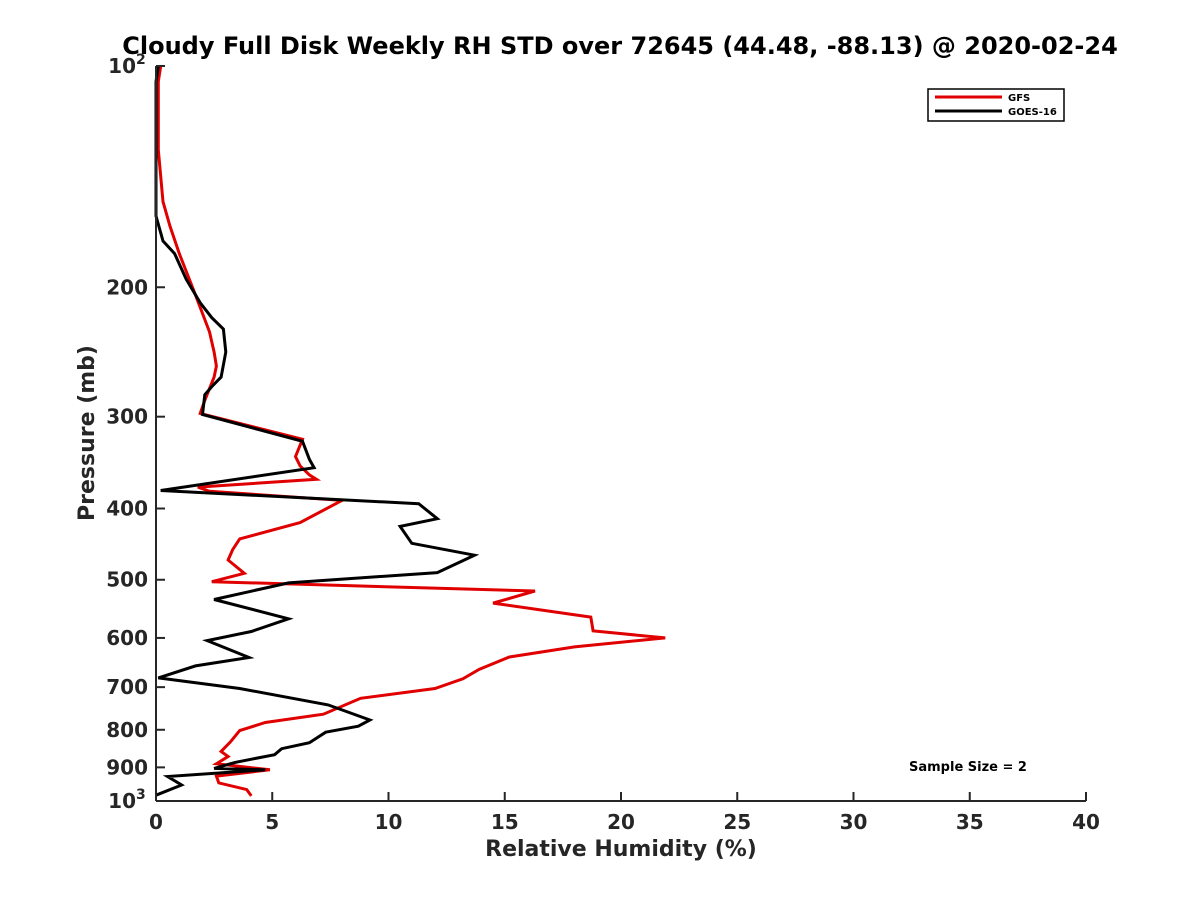 This screenshot has width=1200, height=900. Describe the element at coordinates (1086, 822) in the screenshot. I see `x-tick-label: 40` at that location.